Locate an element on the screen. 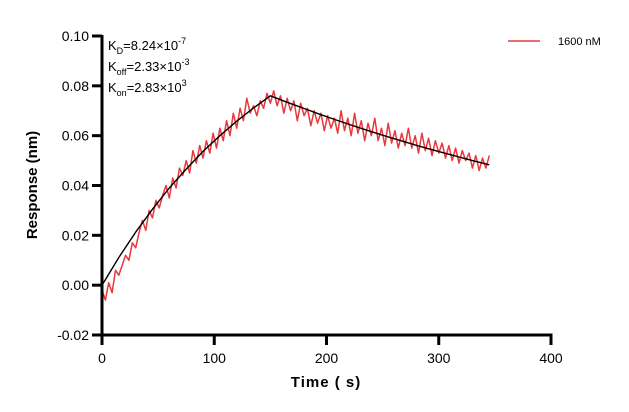  kinetic-label-part: =2.33×10 is located at coordinates (154, 66).